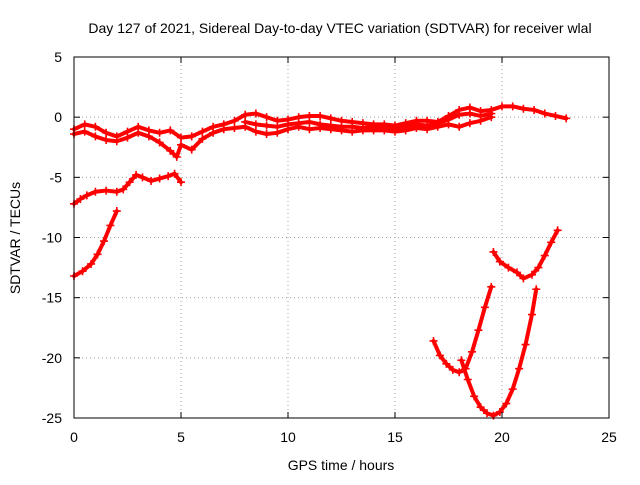  I want to click on series-late-arc-upper, so click(525, 254).